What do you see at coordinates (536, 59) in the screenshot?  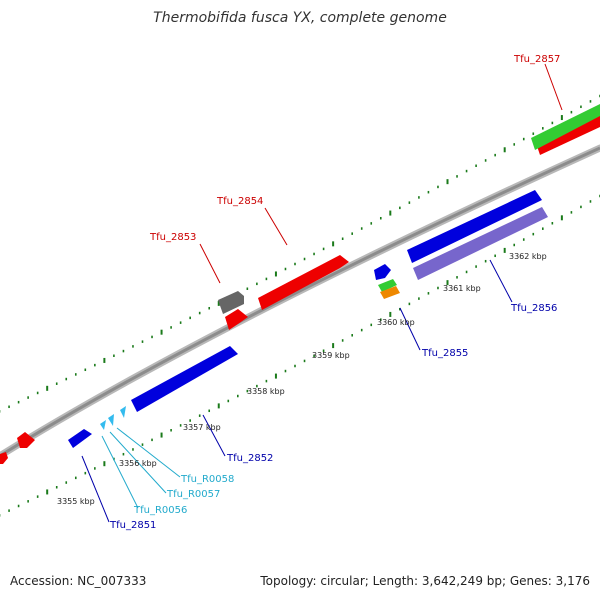 I see `gene-label-tfu-2857: Tfu_2857` at bounding box center [536, 59].